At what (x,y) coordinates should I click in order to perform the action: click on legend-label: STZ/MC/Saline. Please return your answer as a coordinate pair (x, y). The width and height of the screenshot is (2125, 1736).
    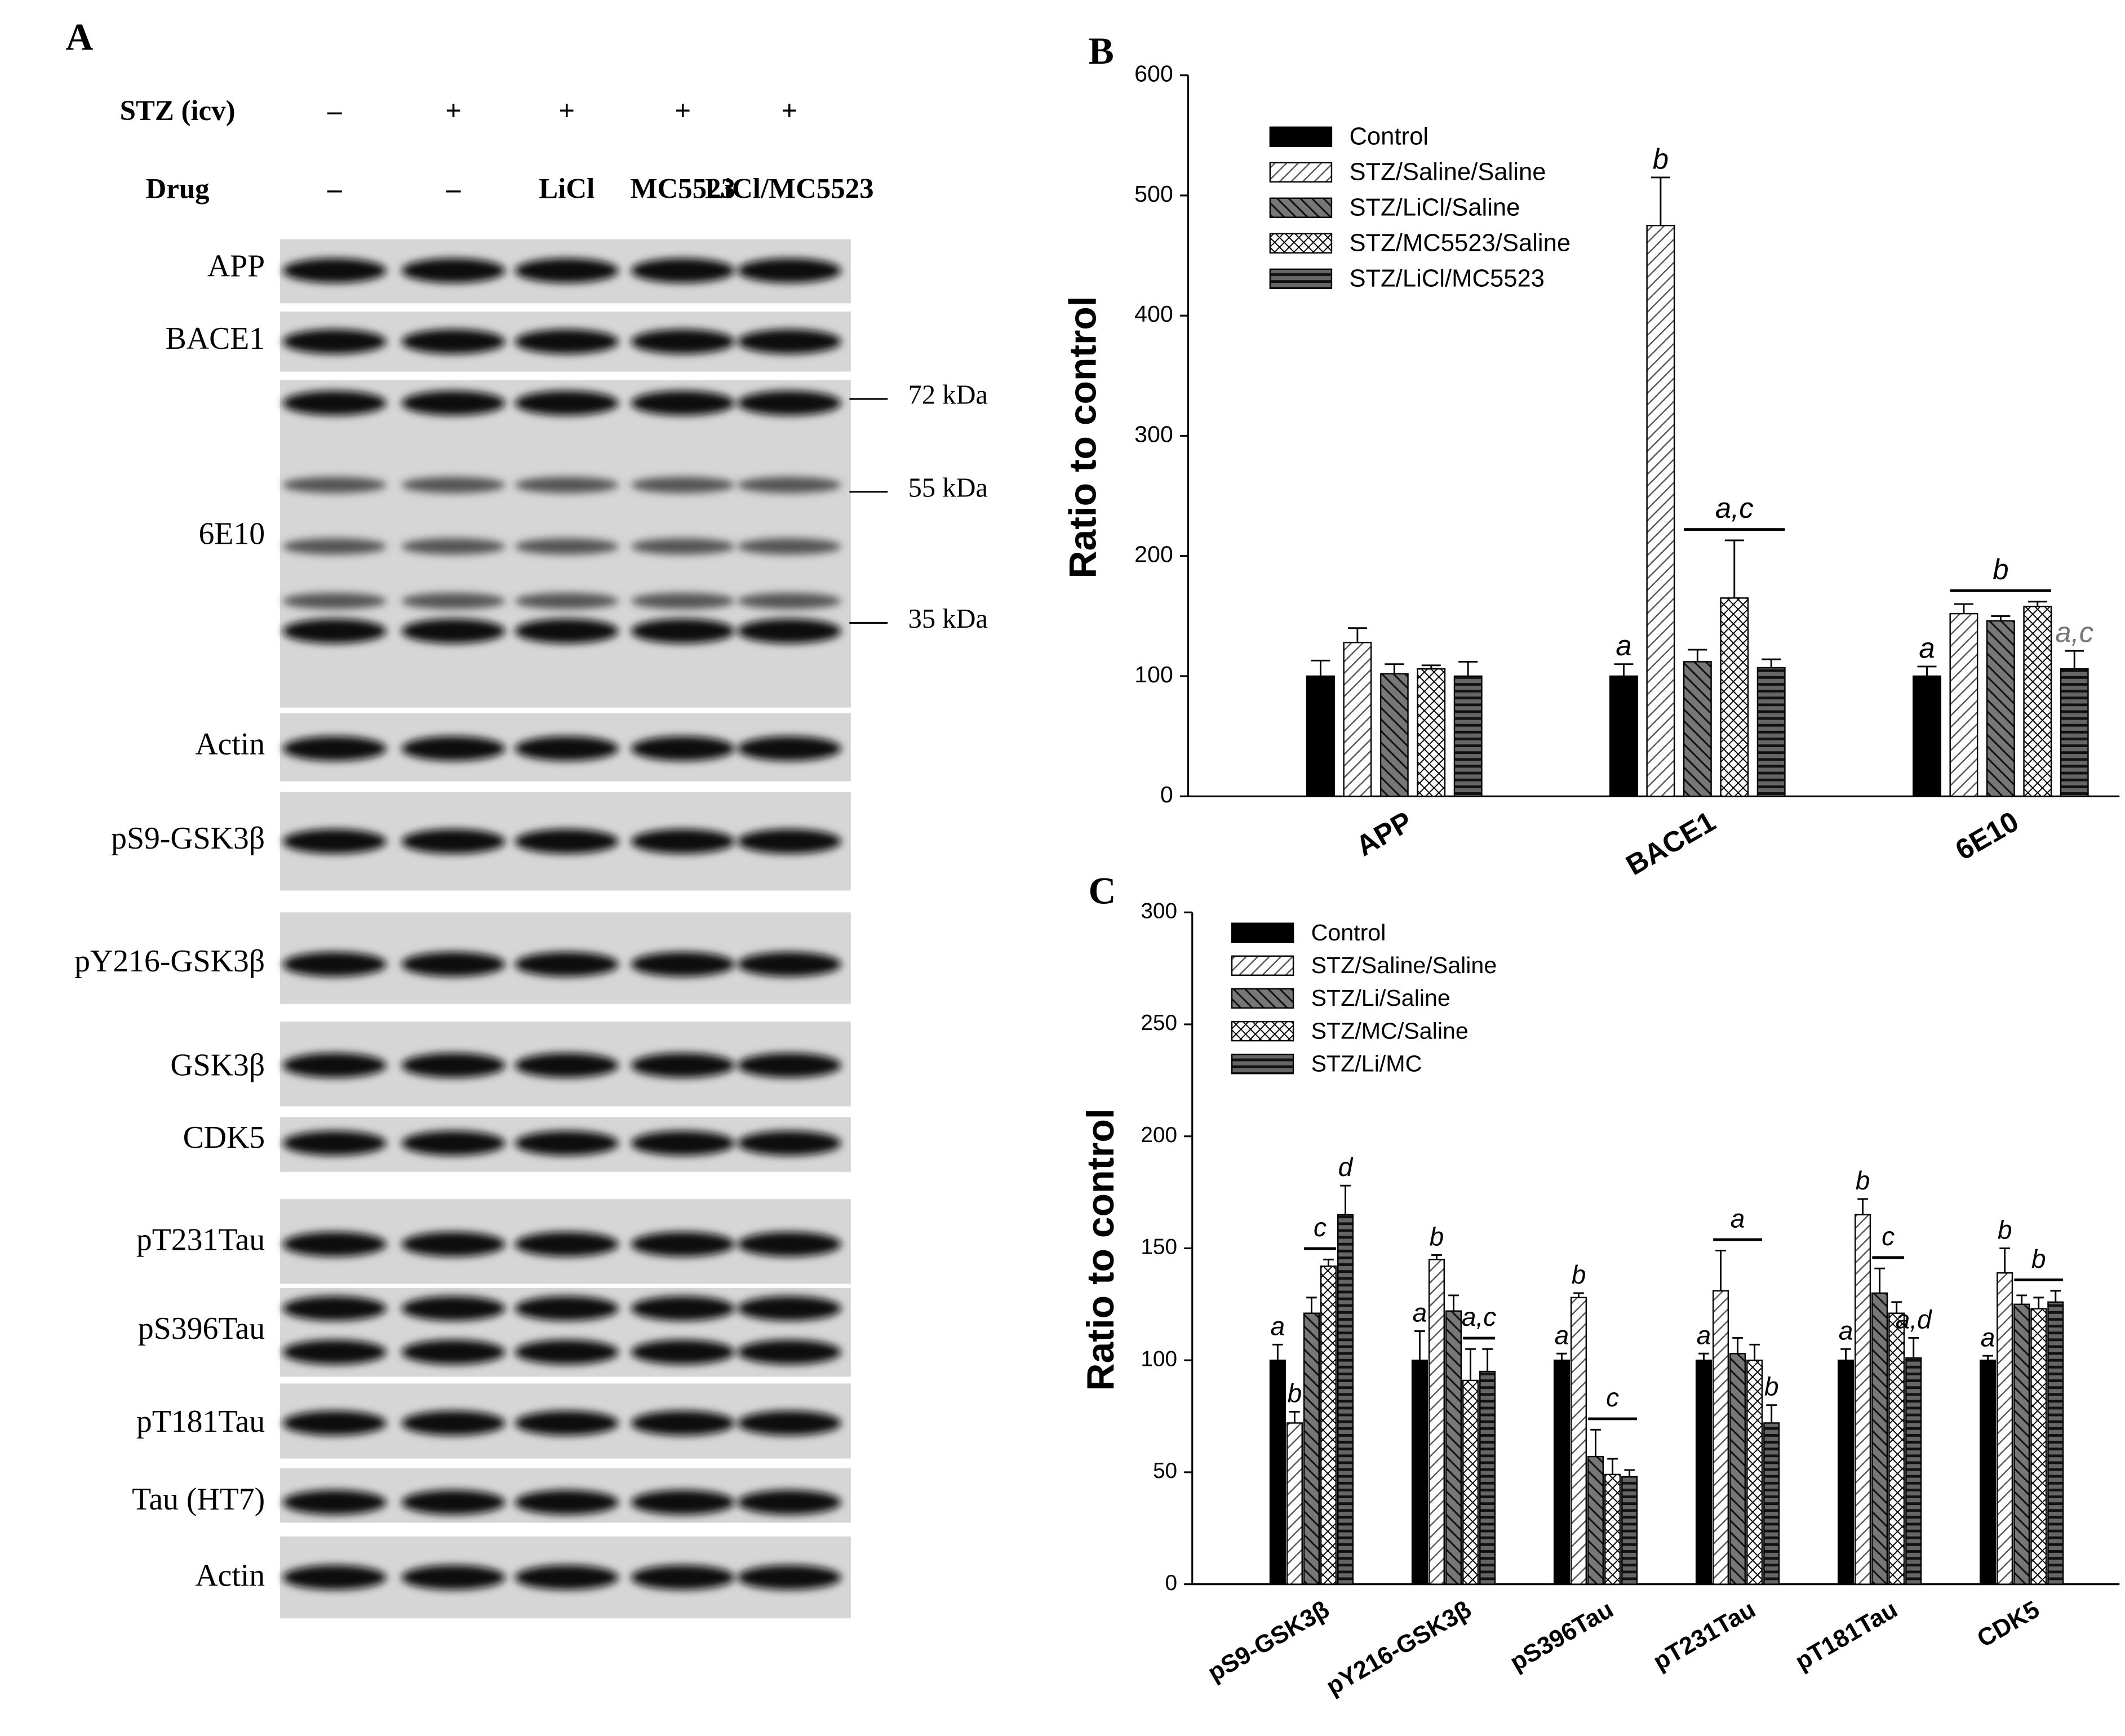
    Looking at the image, I should click on (1390, 1031).